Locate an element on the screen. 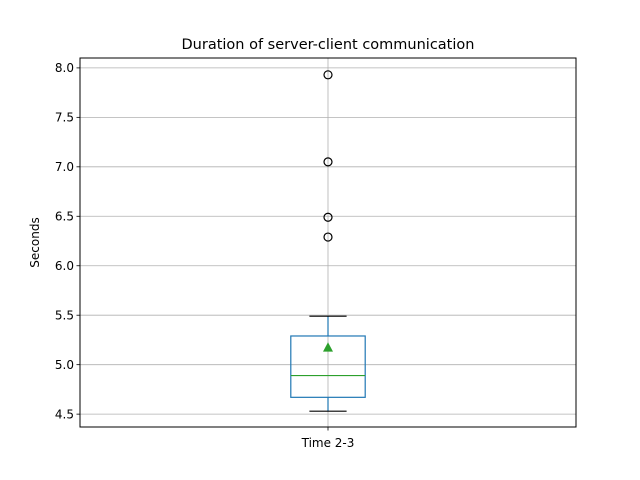 Image resolution: width=640 pixels, height=480 pixels. y-tick-label: 8.0 is located at coordinates (64, 68).